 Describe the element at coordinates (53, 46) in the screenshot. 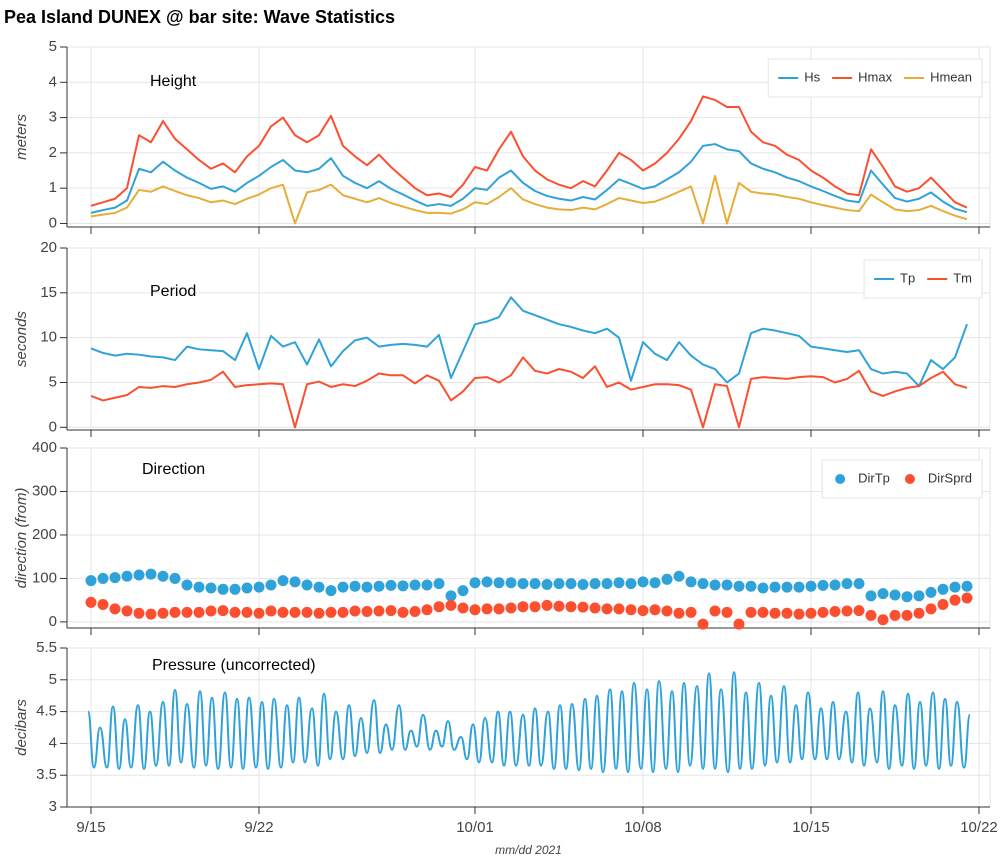

I see `y-tick-label: 5` at that location.